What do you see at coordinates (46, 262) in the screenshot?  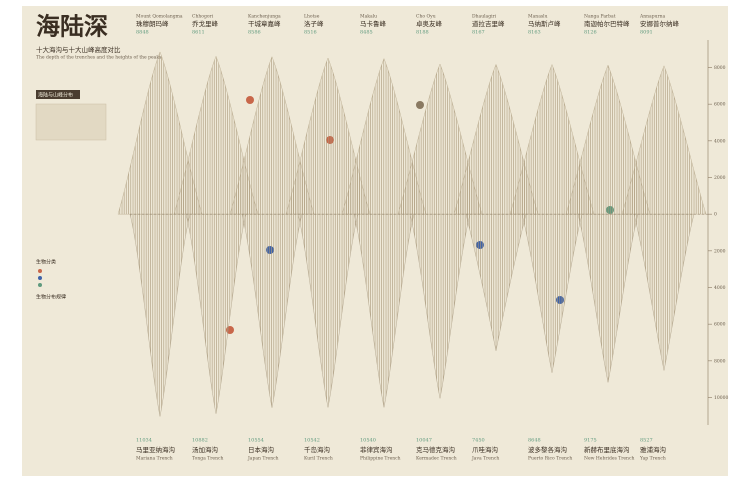 I see `section-label: 生物分类` at bounding box center [46, 262].